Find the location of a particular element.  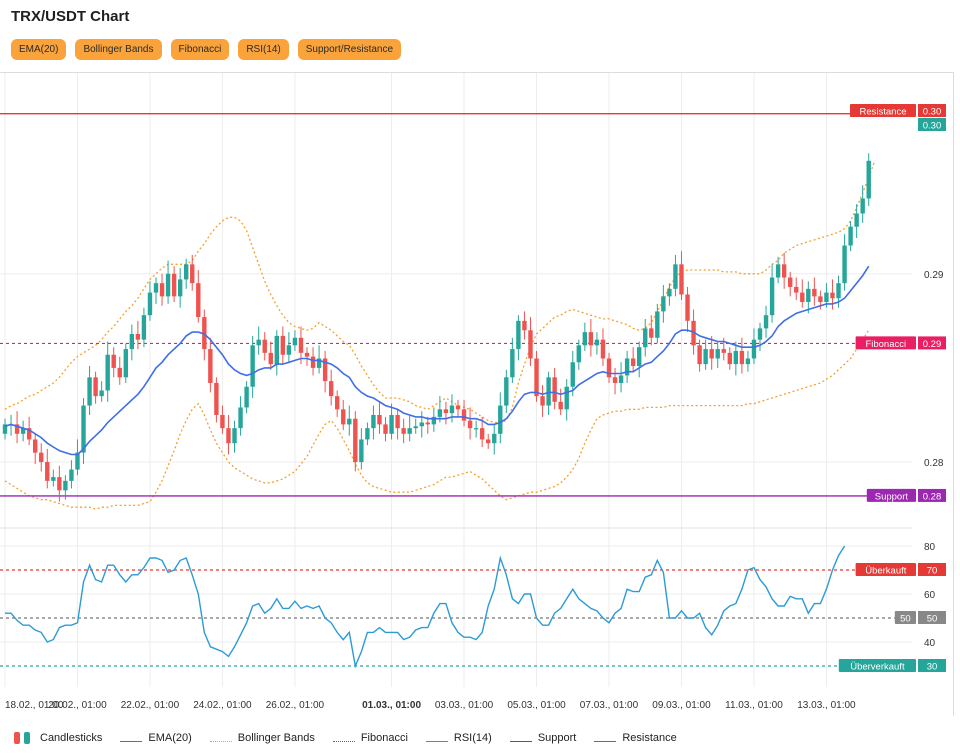

overbought-tag: Überkauft 70 is located at coordinates (900, 570).